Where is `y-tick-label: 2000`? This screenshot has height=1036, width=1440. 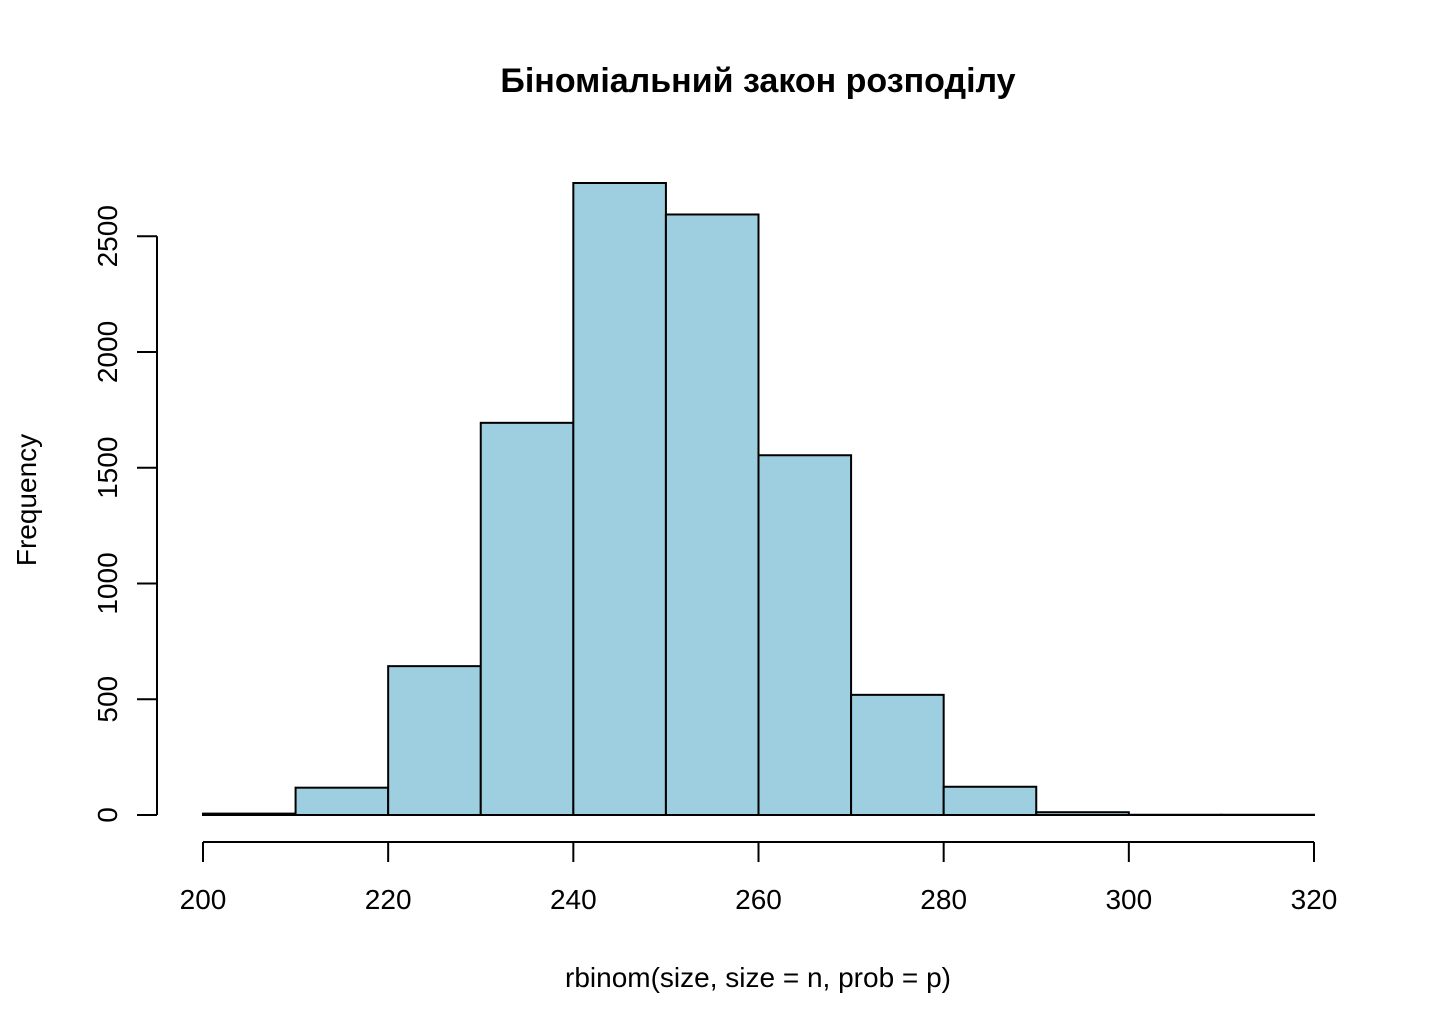 y-tick-label: 2000 is located at coordinates (107, 352).